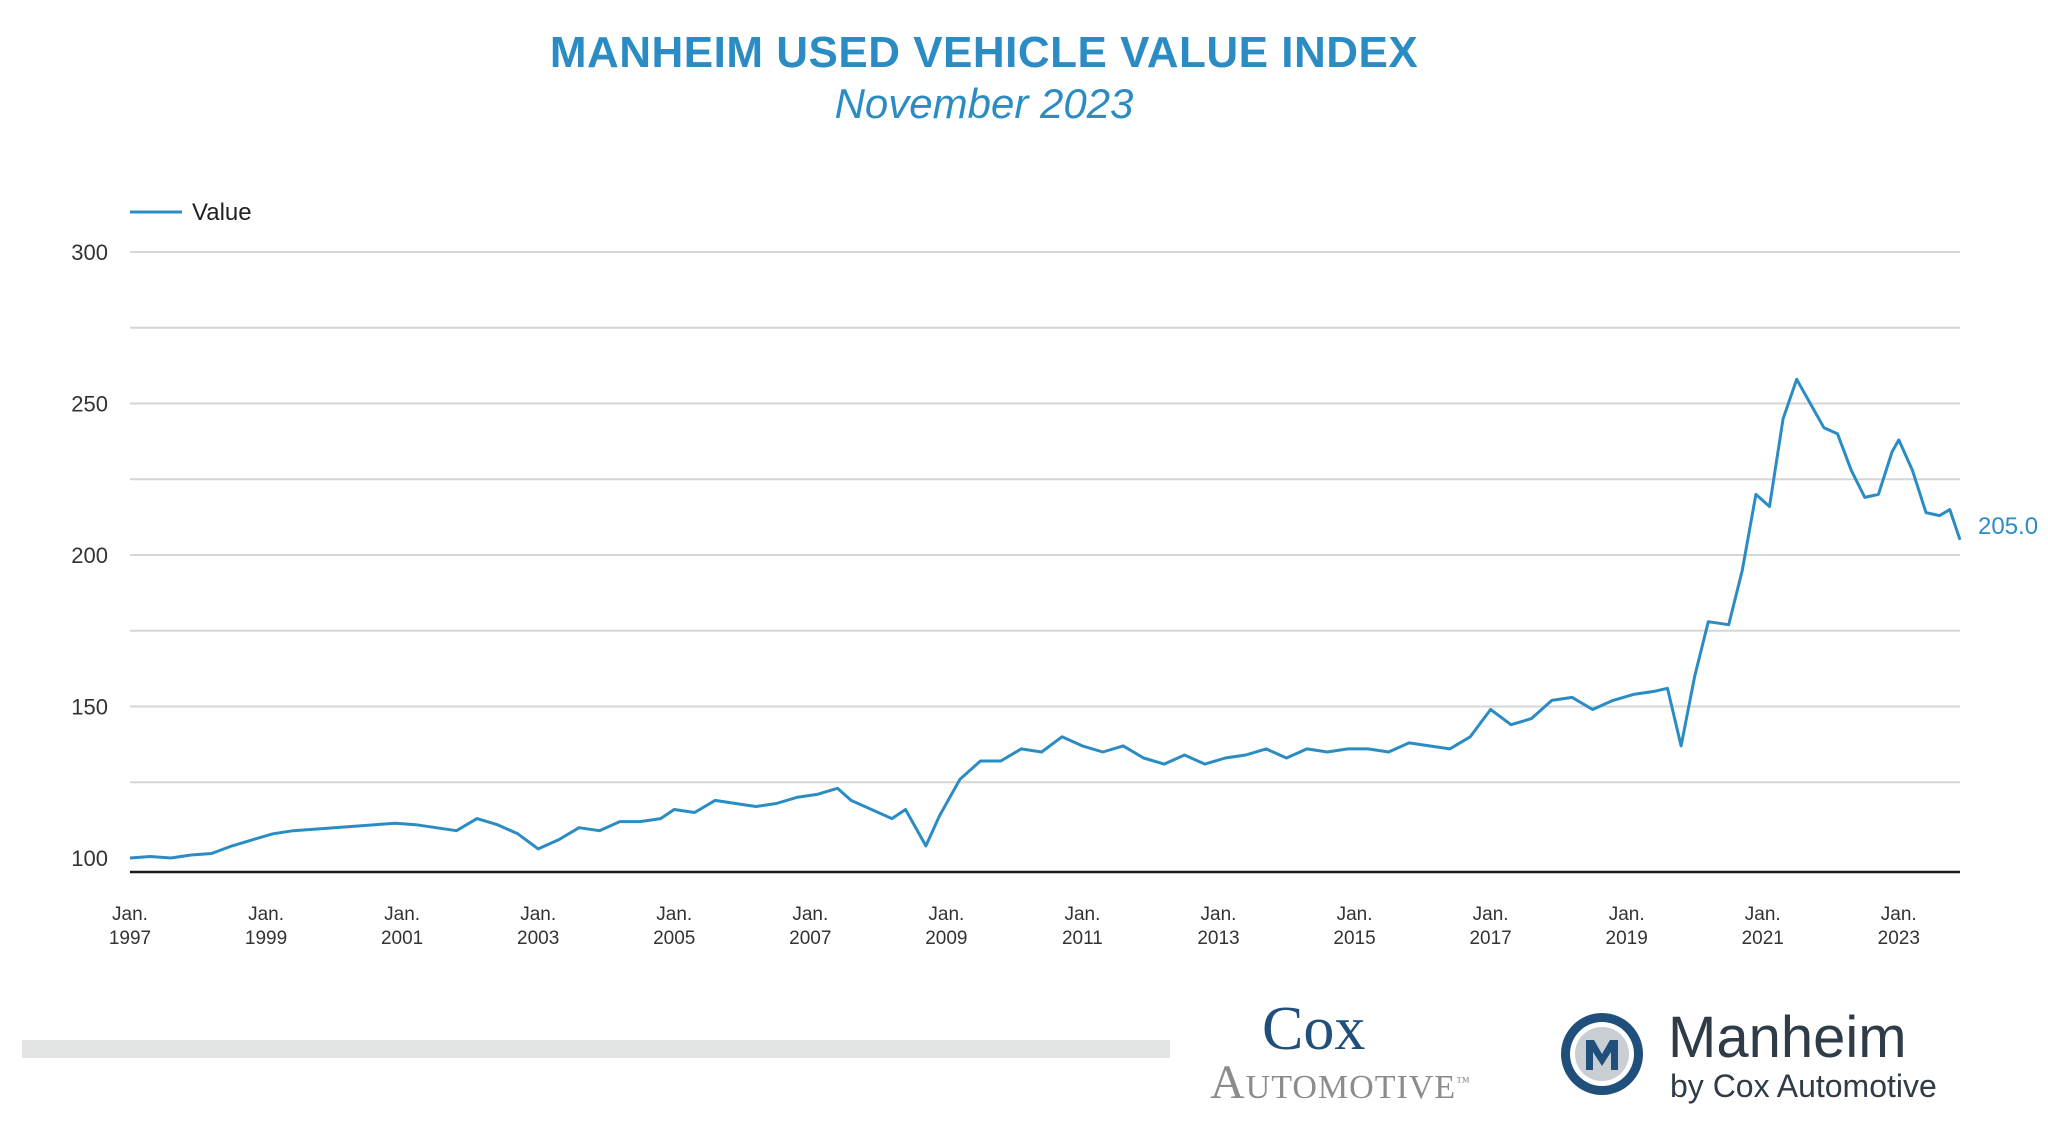 Image resolution: width=2048 pixels, height=1129 pixels. I want to click on y-tick-label: 300, so click(89, 252).